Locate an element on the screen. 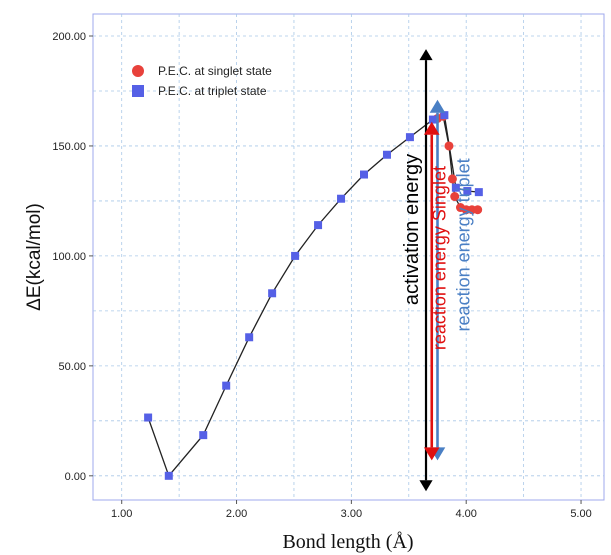 This screenshot has width=611, height=555. reaction-triplet-arrow-head-top is located at coordinates (437, 106).